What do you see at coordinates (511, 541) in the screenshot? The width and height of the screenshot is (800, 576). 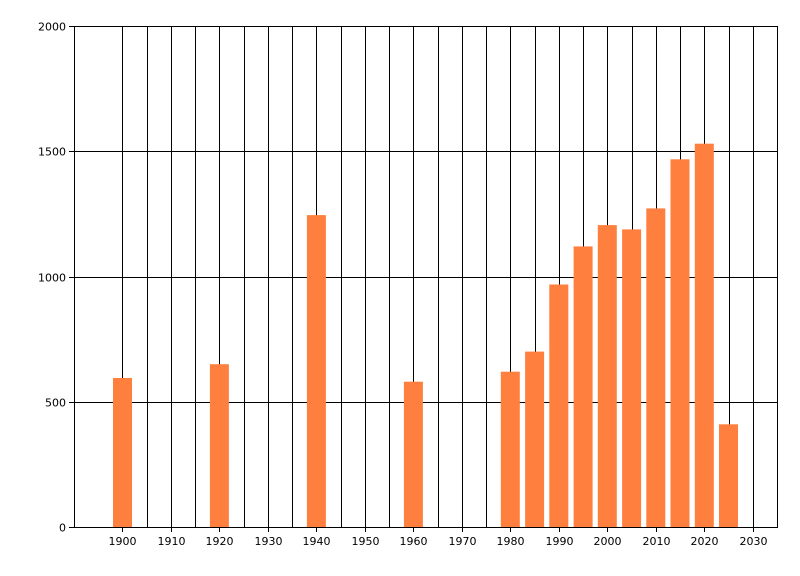 I see `x-tick-label: 1980` at bounding box center [511, 541].